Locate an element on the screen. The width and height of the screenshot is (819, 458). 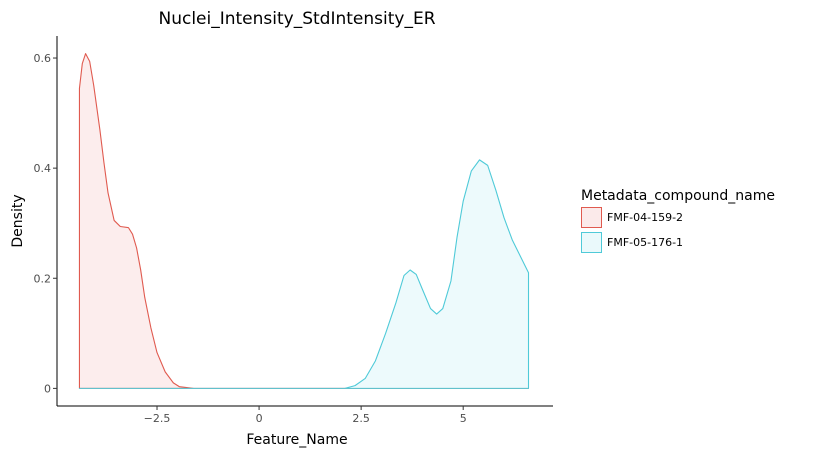
x-tick-label: 2.5 is located at coordinates (361, 418).